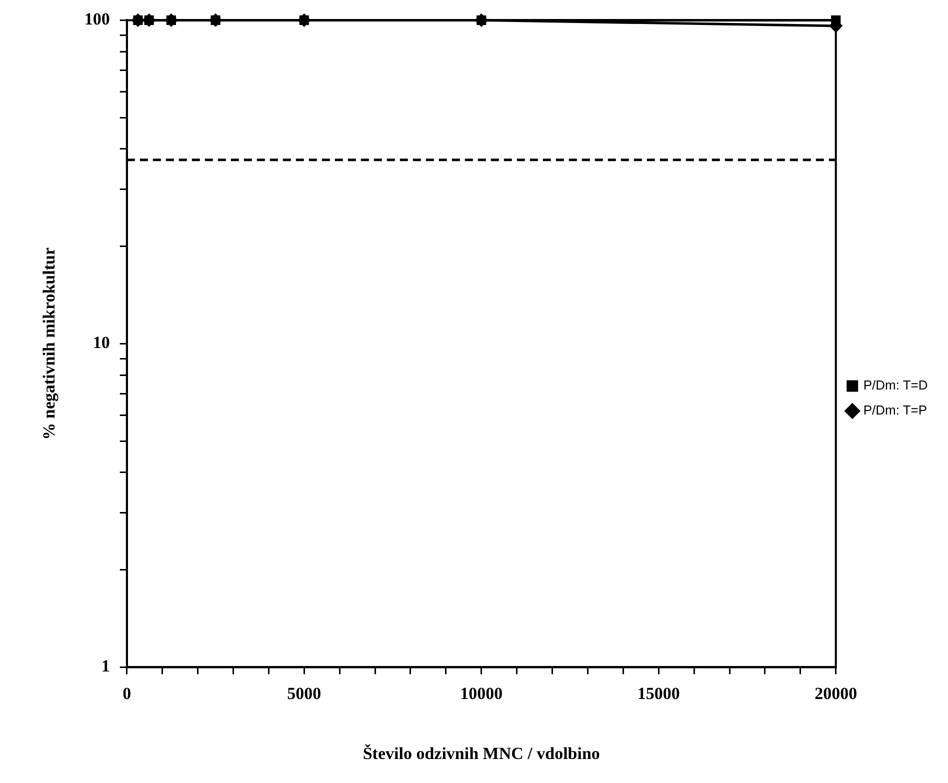 Image resolution: width=948 pixels, height=783 pixels. I want to click on legend-label: P/Dm: T=D, so click(895, 385).